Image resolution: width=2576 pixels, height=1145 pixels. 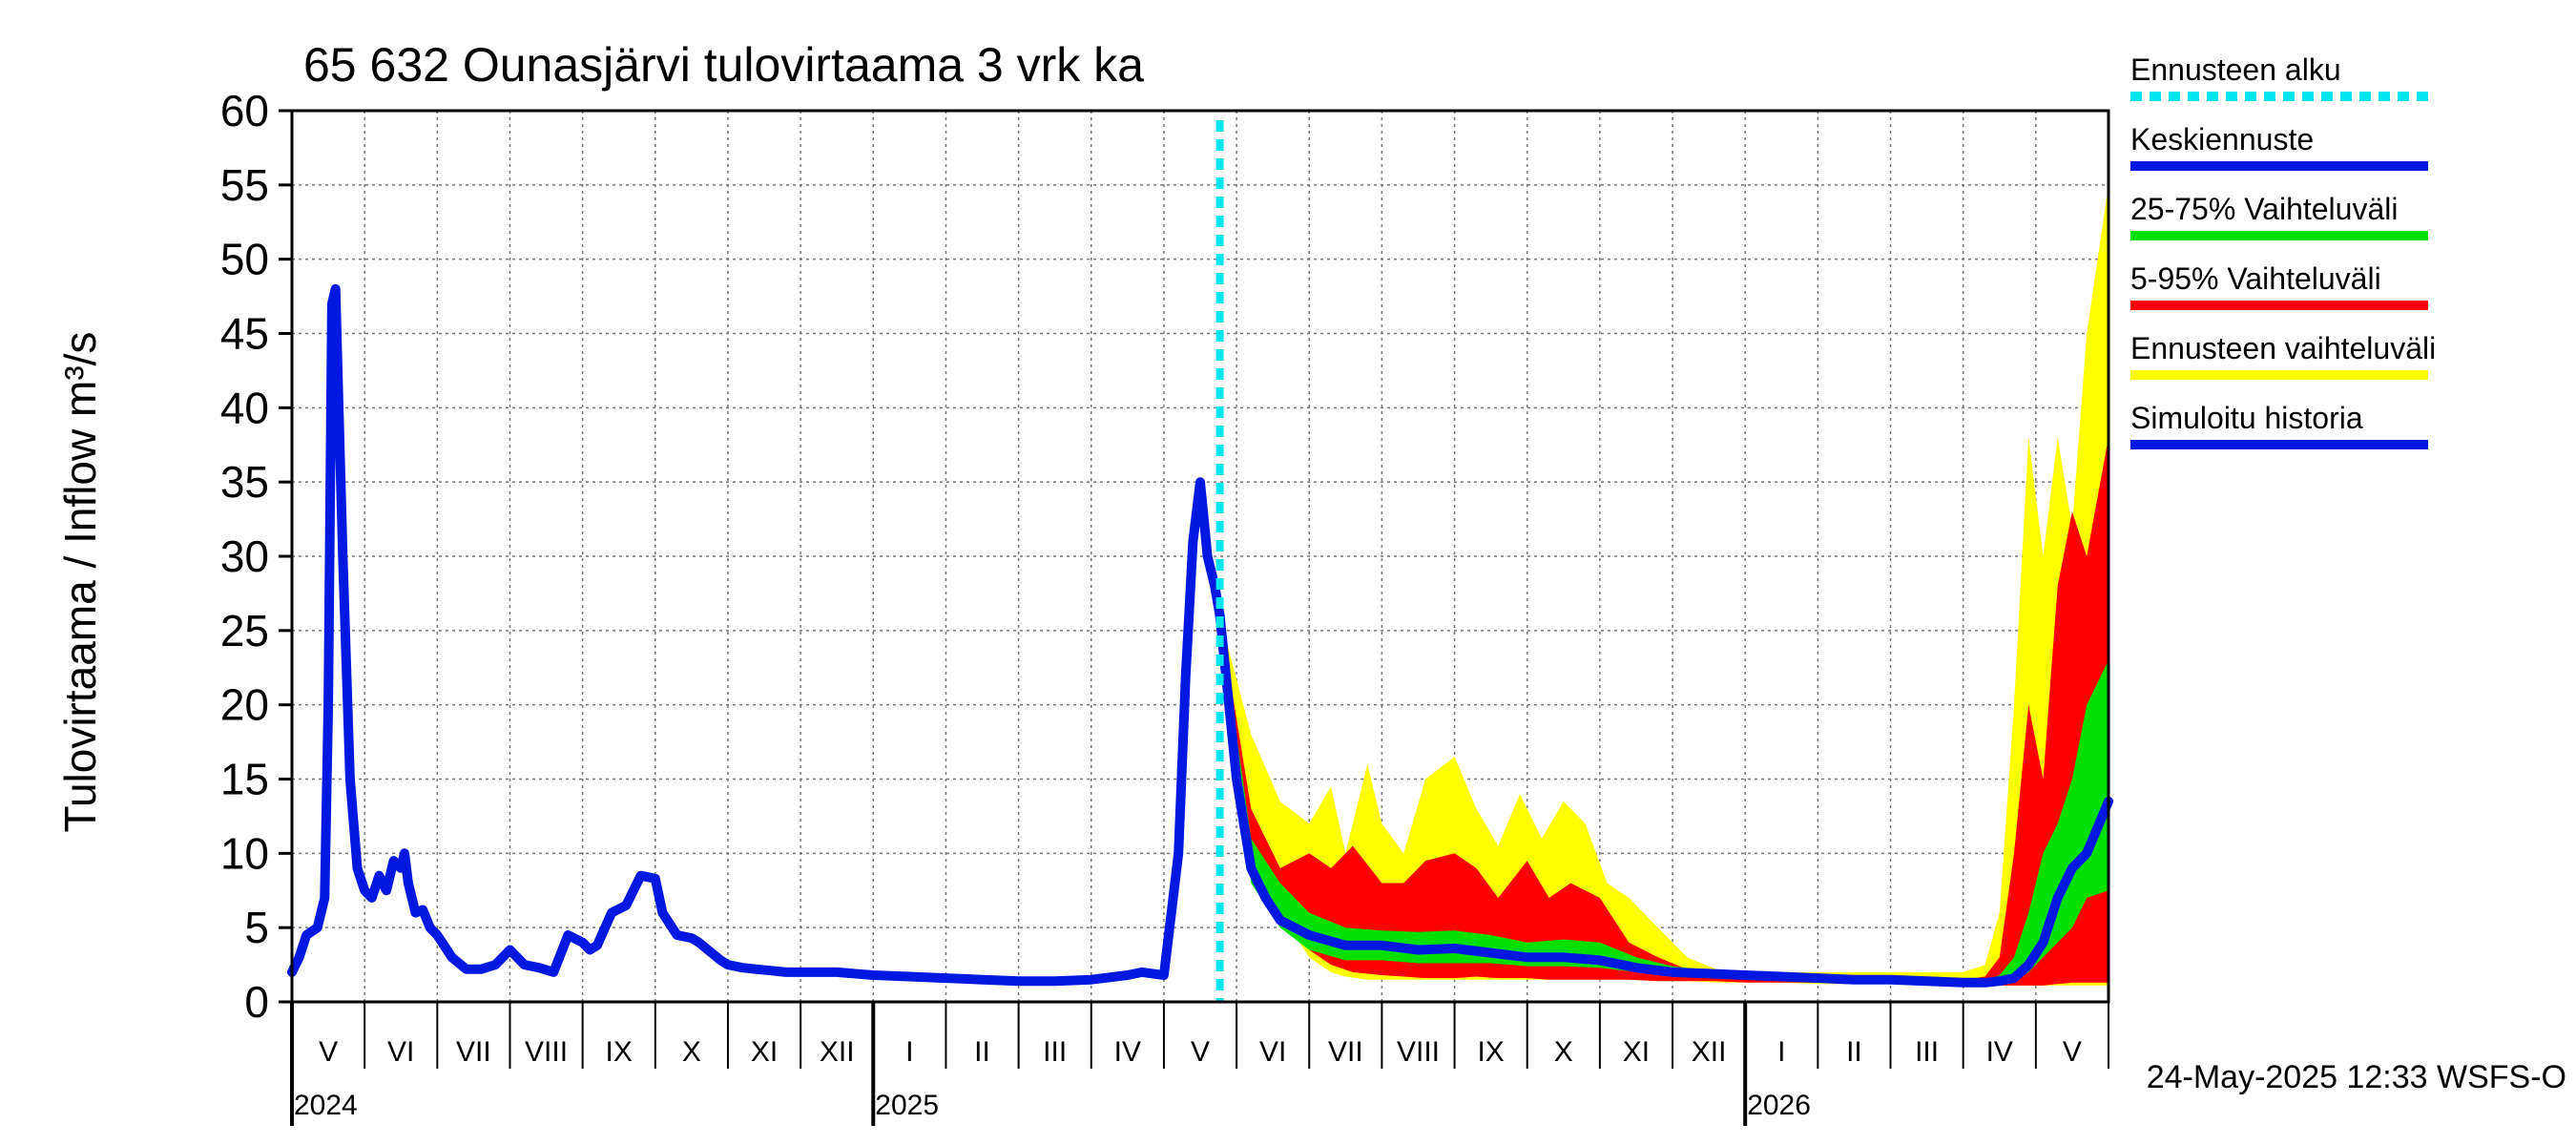 What do you see at coordinates (244, 780) in the screenshot?
I see `y-tick-label: 15` at bounding box center [244, 780].